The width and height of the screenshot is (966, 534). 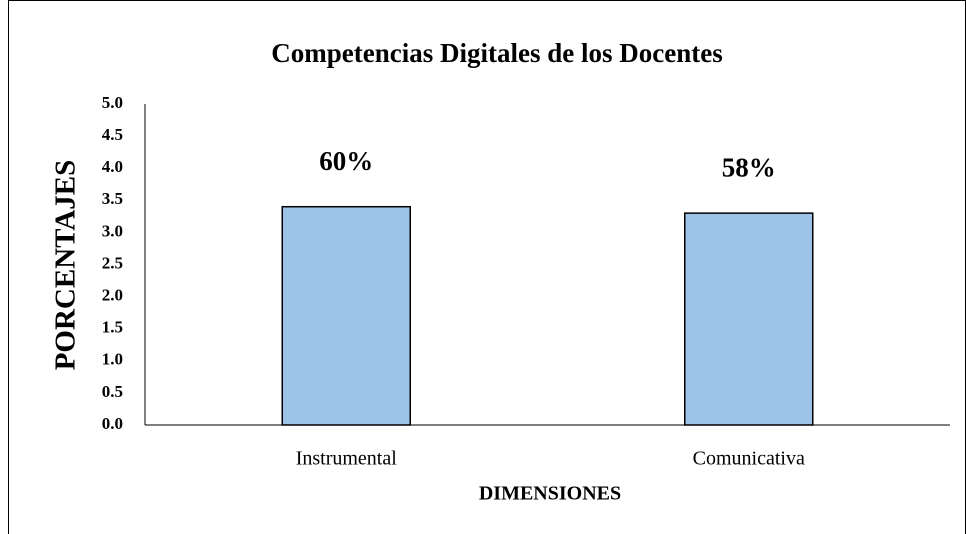 What do you see at coordinates (112, 359) in the screenshot?
I see `y-tick-label: 1.0` at bounding box center [112, 359].